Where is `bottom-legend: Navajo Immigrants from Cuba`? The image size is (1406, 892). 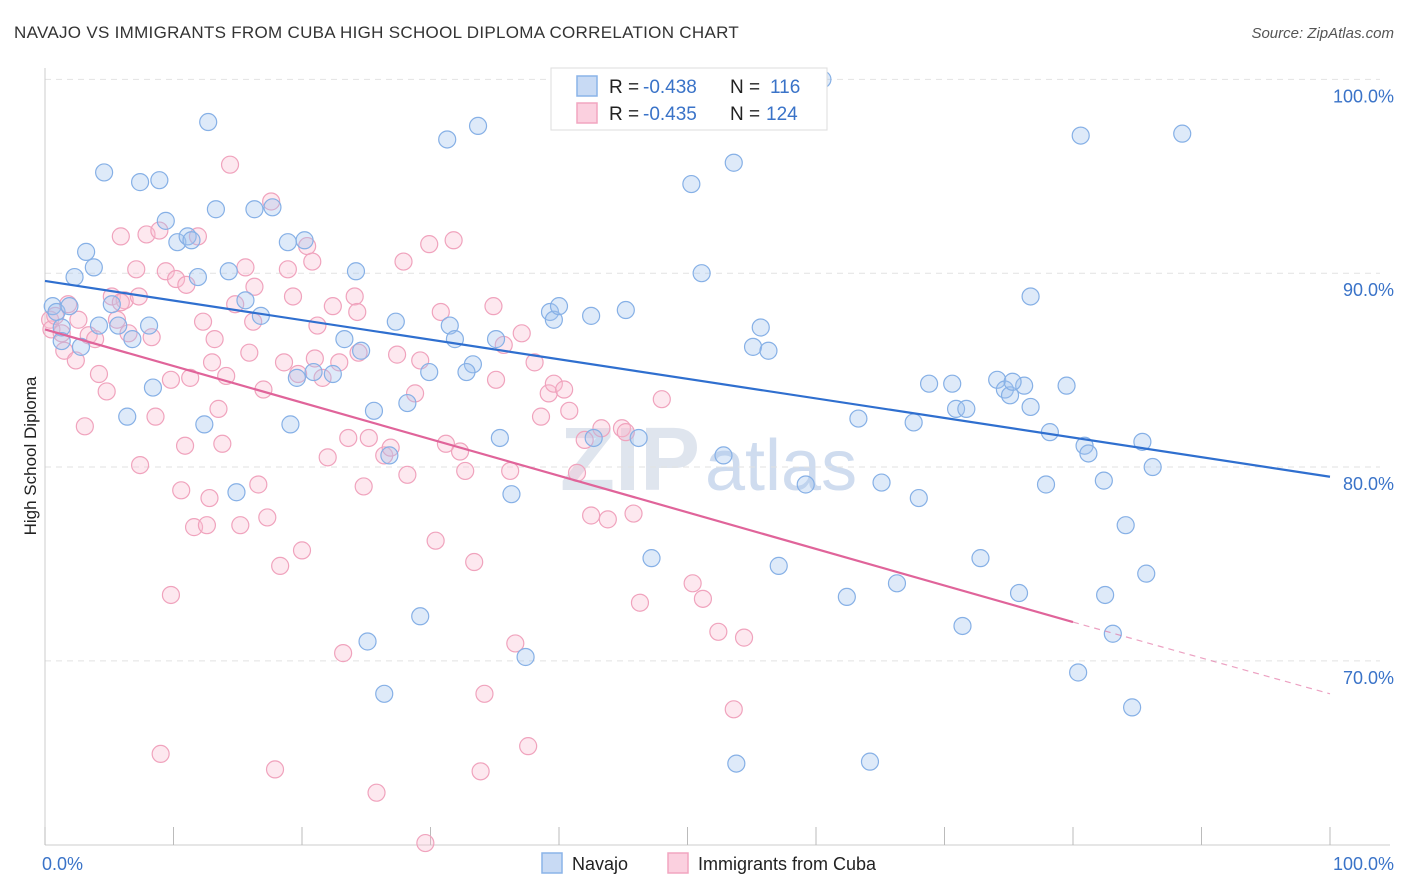
bottom-legend: Navajo Immigrants from Cuba is located at coordinates (709, 863).